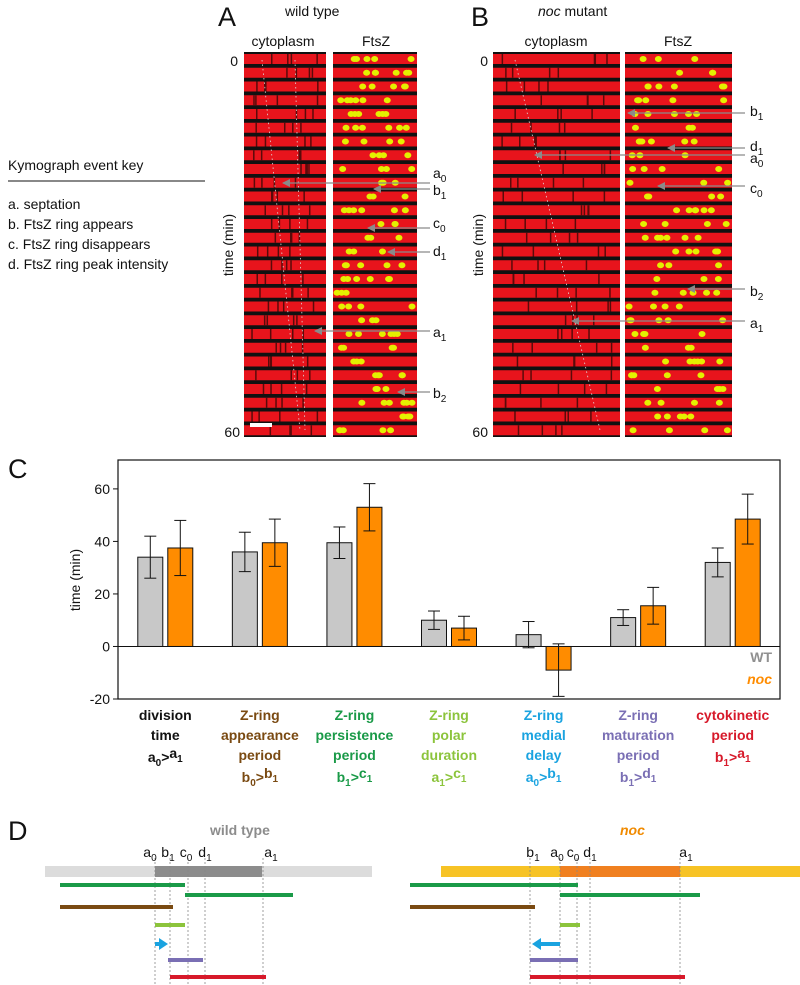  I want to click on category-formula: b0>b1, so click(260, 777).